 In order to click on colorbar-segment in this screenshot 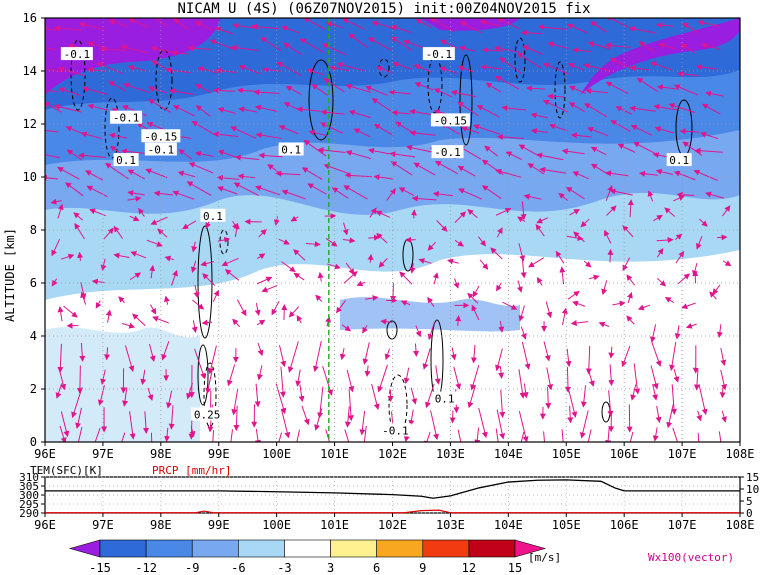, I will do `click(530, 548)`.